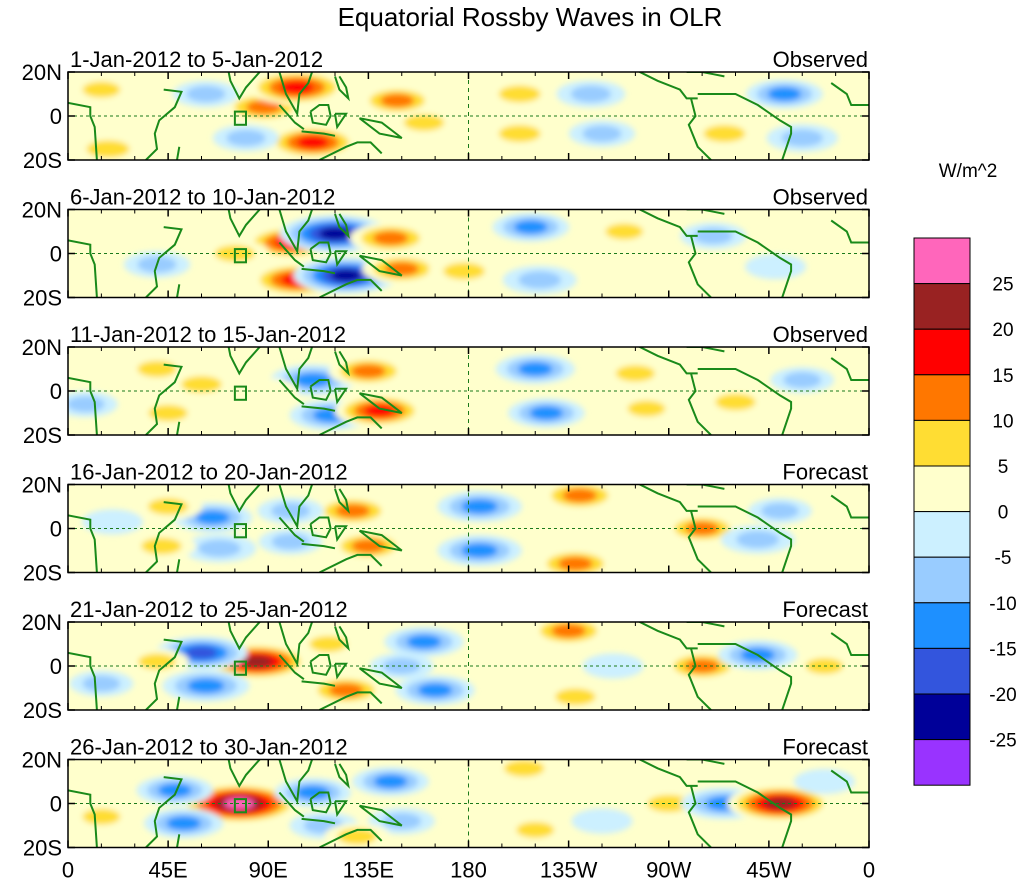  I want to click on panel-period-label: 6-Jan-2012 to 10-Jan-2012, so click(202, 197).